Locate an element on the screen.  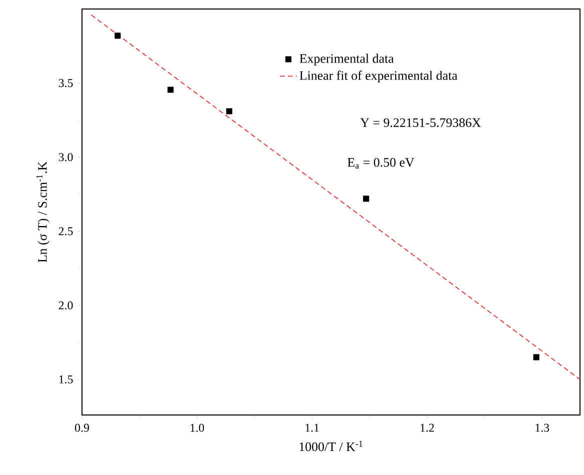
y-tick-label: 2.0 is located at coordinates (65, 305).